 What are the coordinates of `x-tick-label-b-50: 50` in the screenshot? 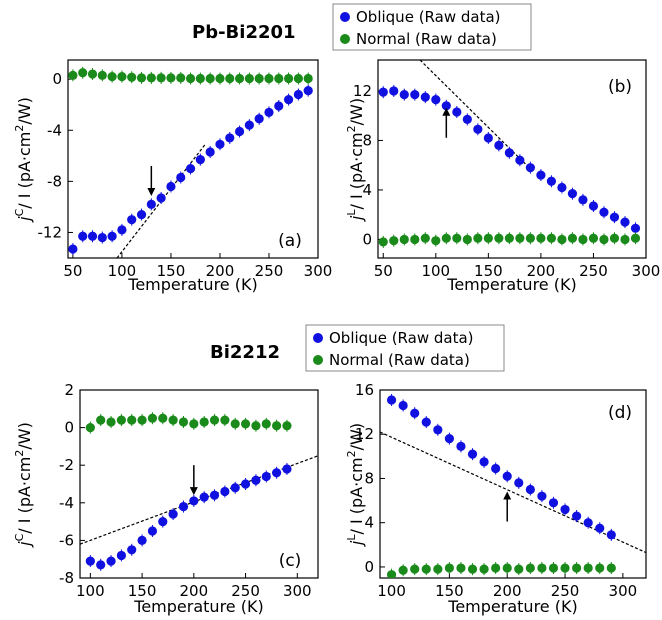 It's located at (383, 271).